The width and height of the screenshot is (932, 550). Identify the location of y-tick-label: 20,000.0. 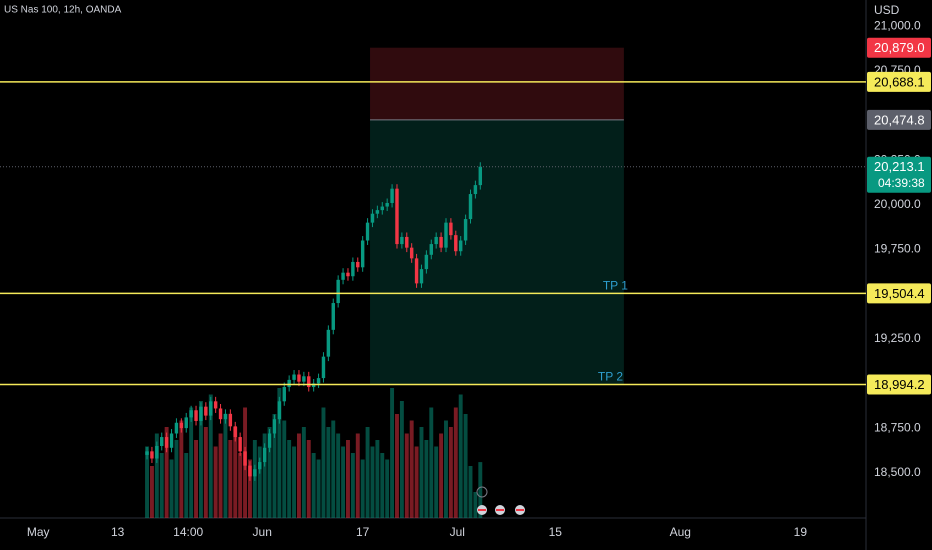
(897, 204).